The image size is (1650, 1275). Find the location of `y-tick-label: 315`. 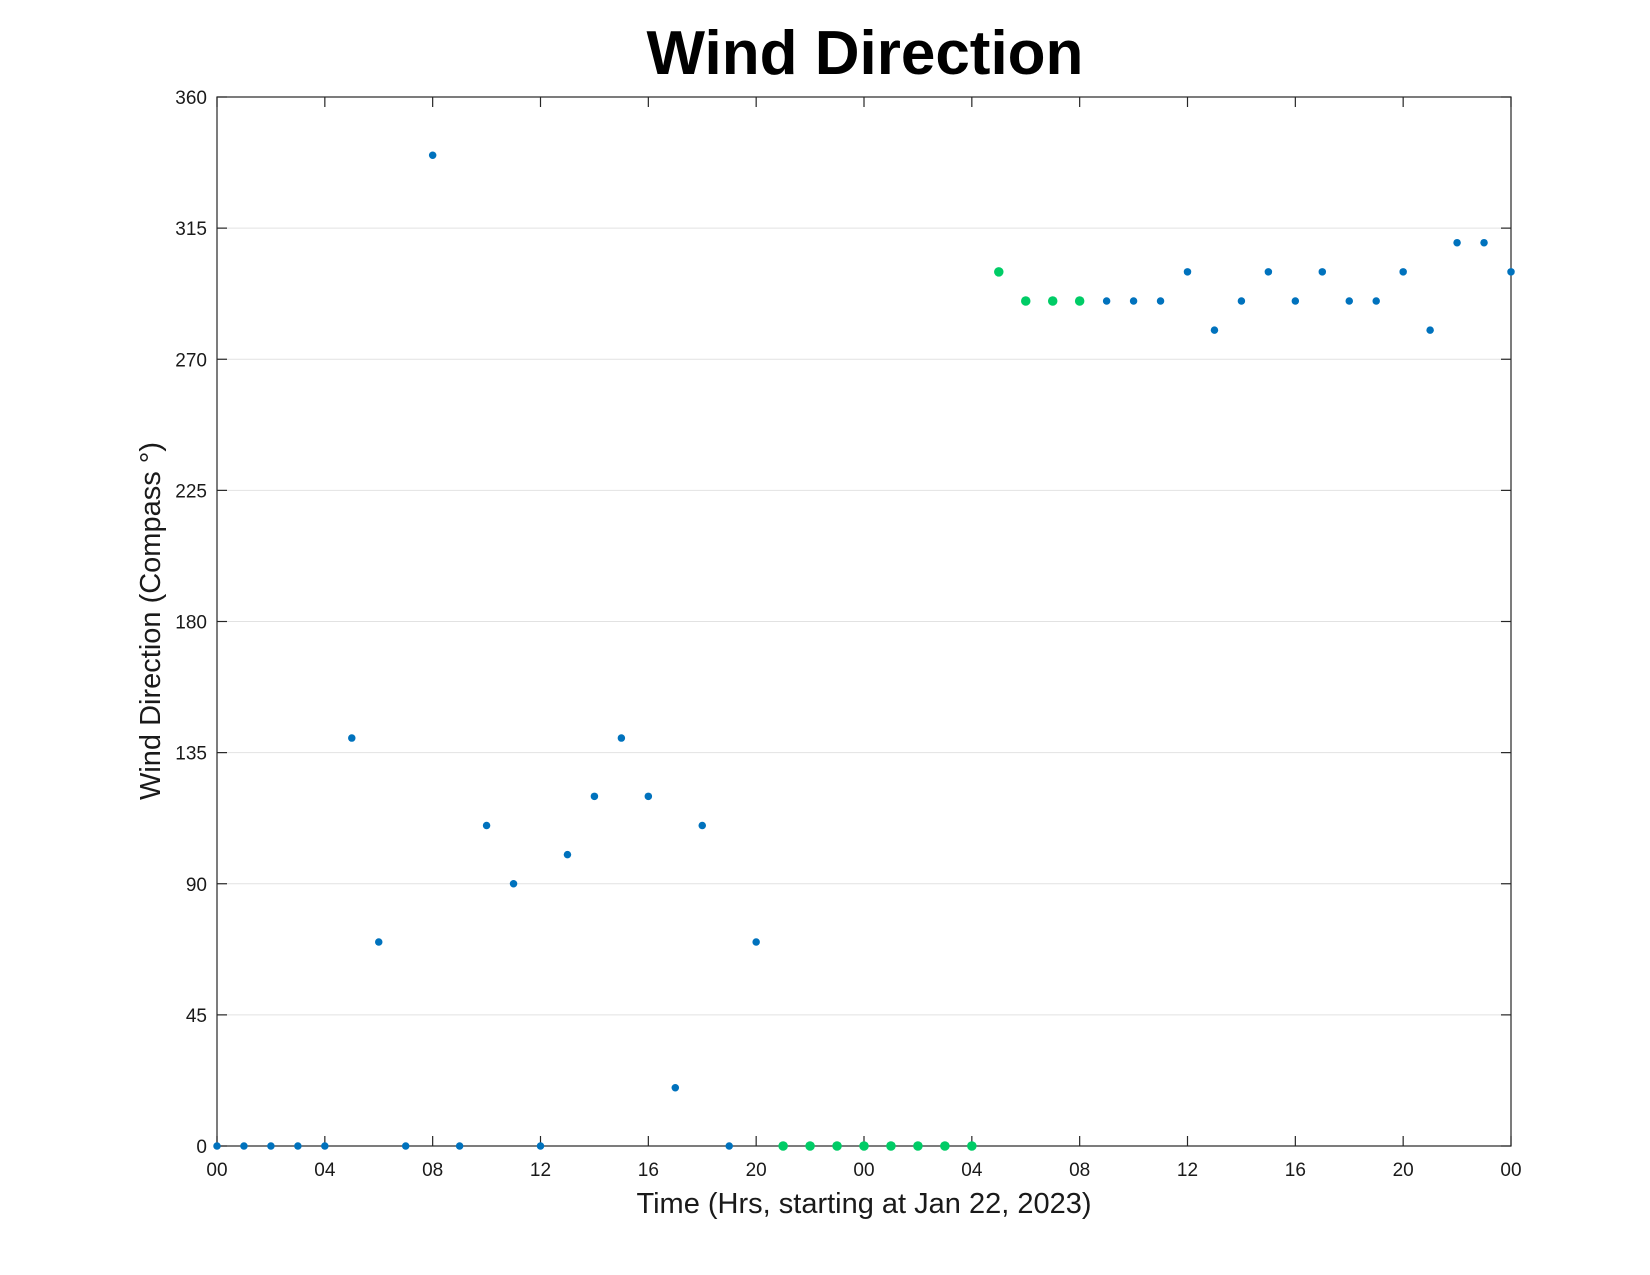

y-tick-label: 315 is located at coordinates (191, 229).